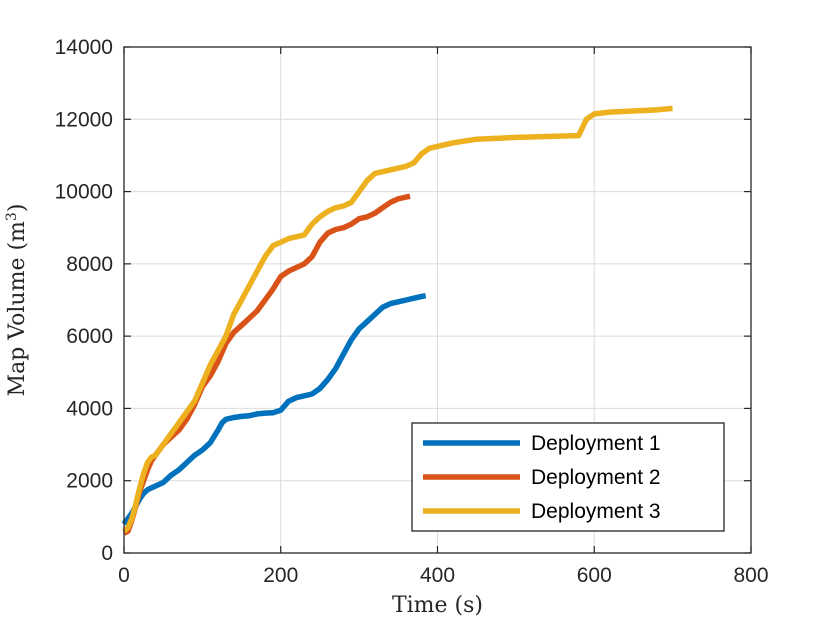 The width and height of the screenshot is (830, 623). Describe the element at coordinates (17, 208) in the screenshot. I see `y-axis-label-close: )` at that location.